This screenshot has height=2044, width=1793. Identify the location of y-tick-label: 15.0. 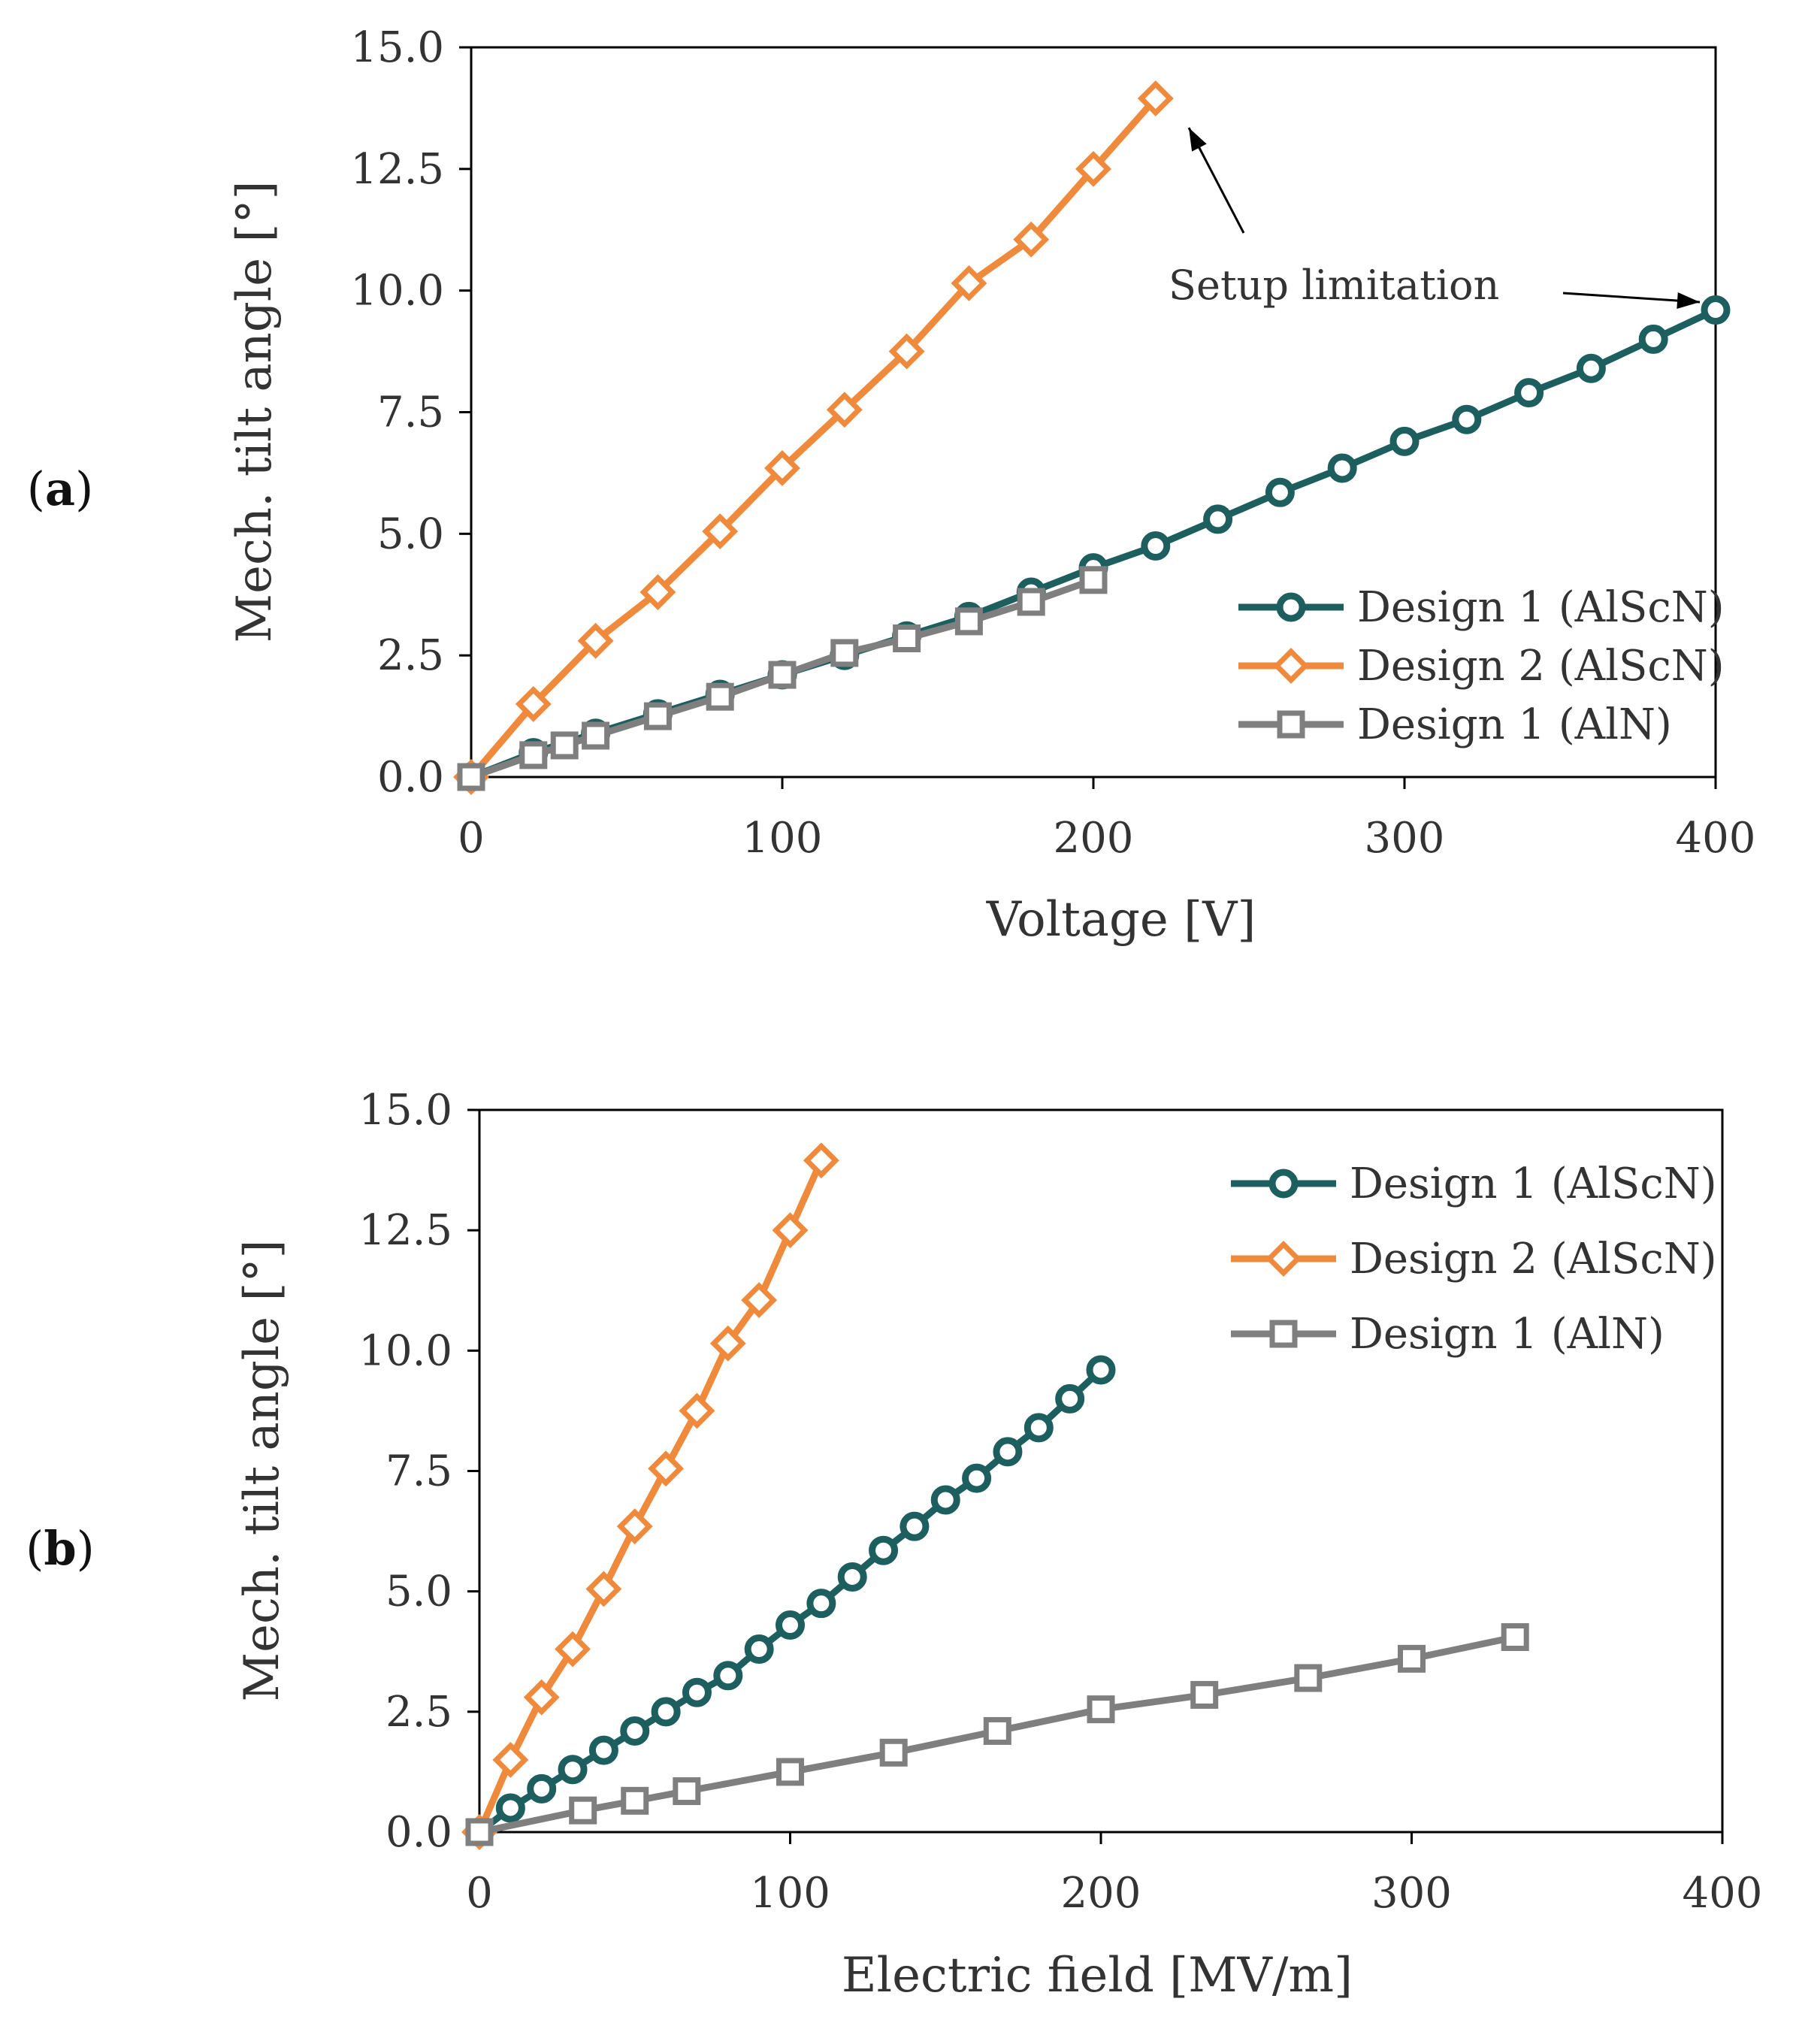
(405, 1110).